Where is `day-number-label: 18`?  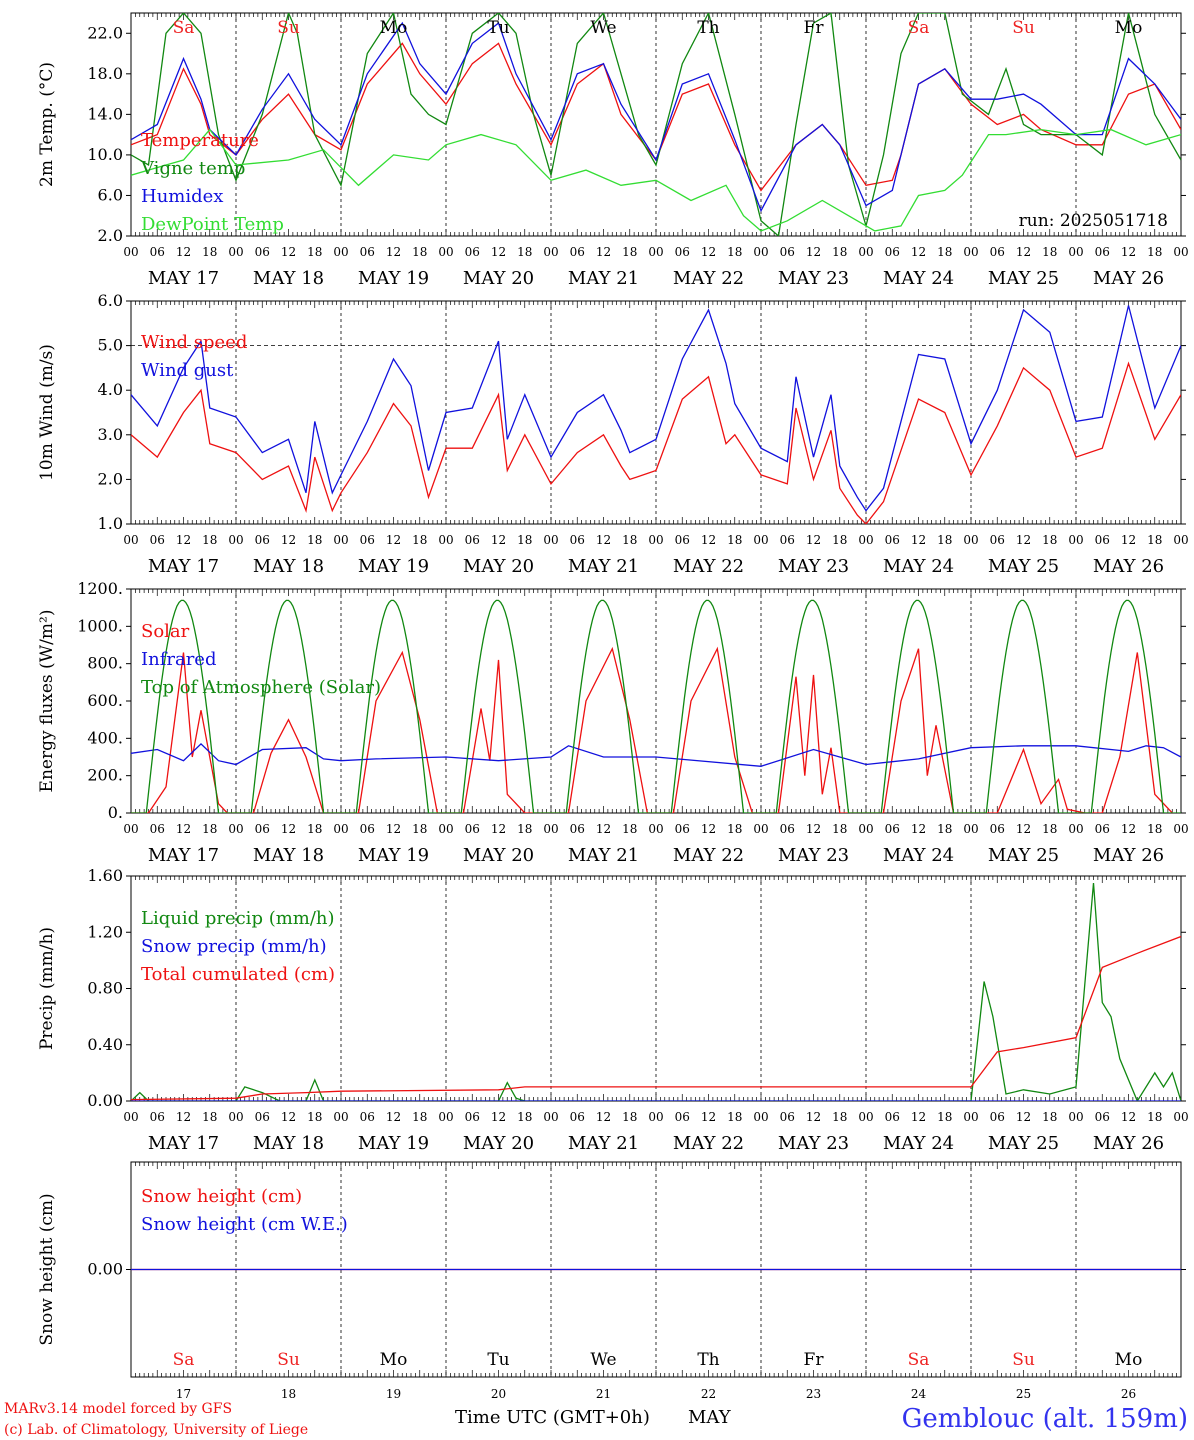 day-number-label: 18 is located at coordinates (288, 1394).